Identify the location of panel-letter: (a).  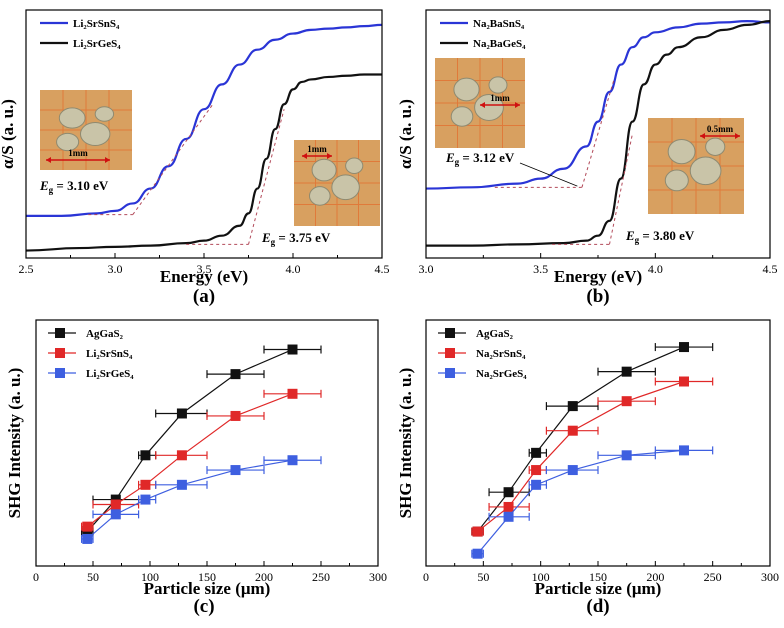
(204, 296).